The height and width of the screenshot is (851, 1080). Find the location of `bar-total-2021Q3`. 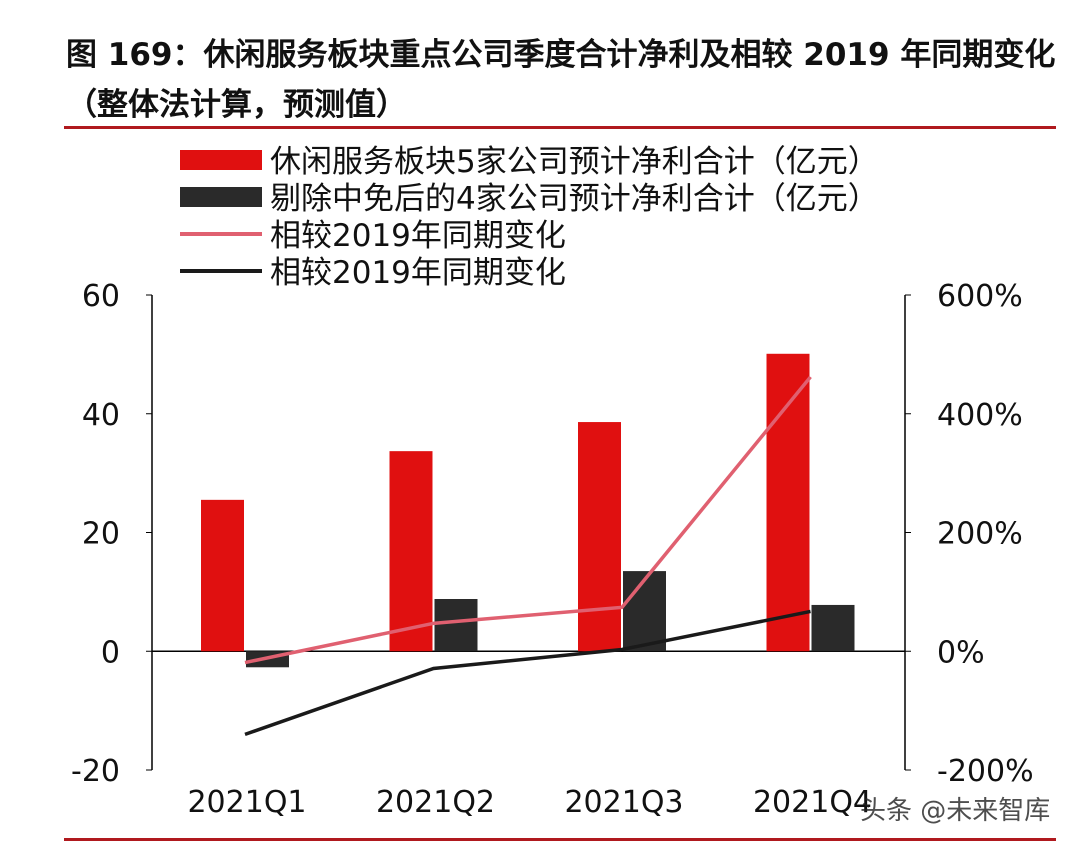

bar-total-2021Q3 is located at coordinates (599, 537).